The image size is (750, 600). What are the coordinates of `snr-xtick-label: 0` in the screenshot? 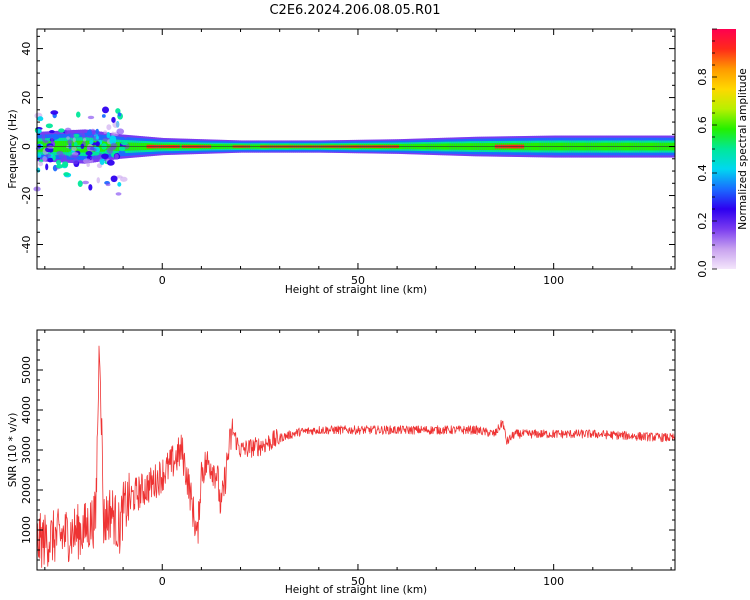 It's located at (162, 581).